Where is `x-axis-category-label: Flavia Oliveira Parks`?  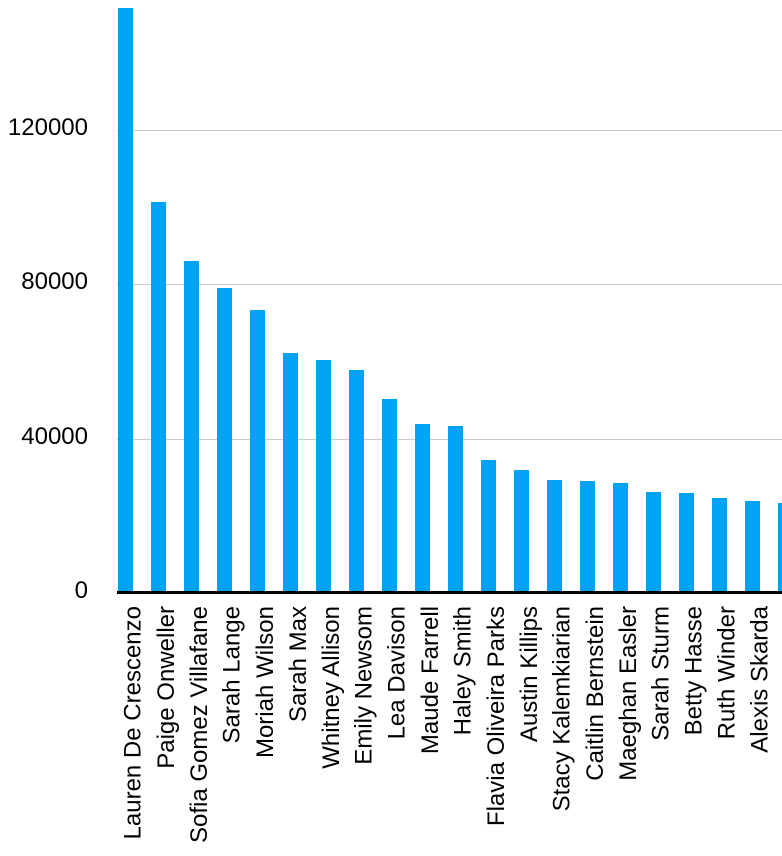 x-axis-category-label: Flavia Oliveira Parks is located at coordinates (496, 716).